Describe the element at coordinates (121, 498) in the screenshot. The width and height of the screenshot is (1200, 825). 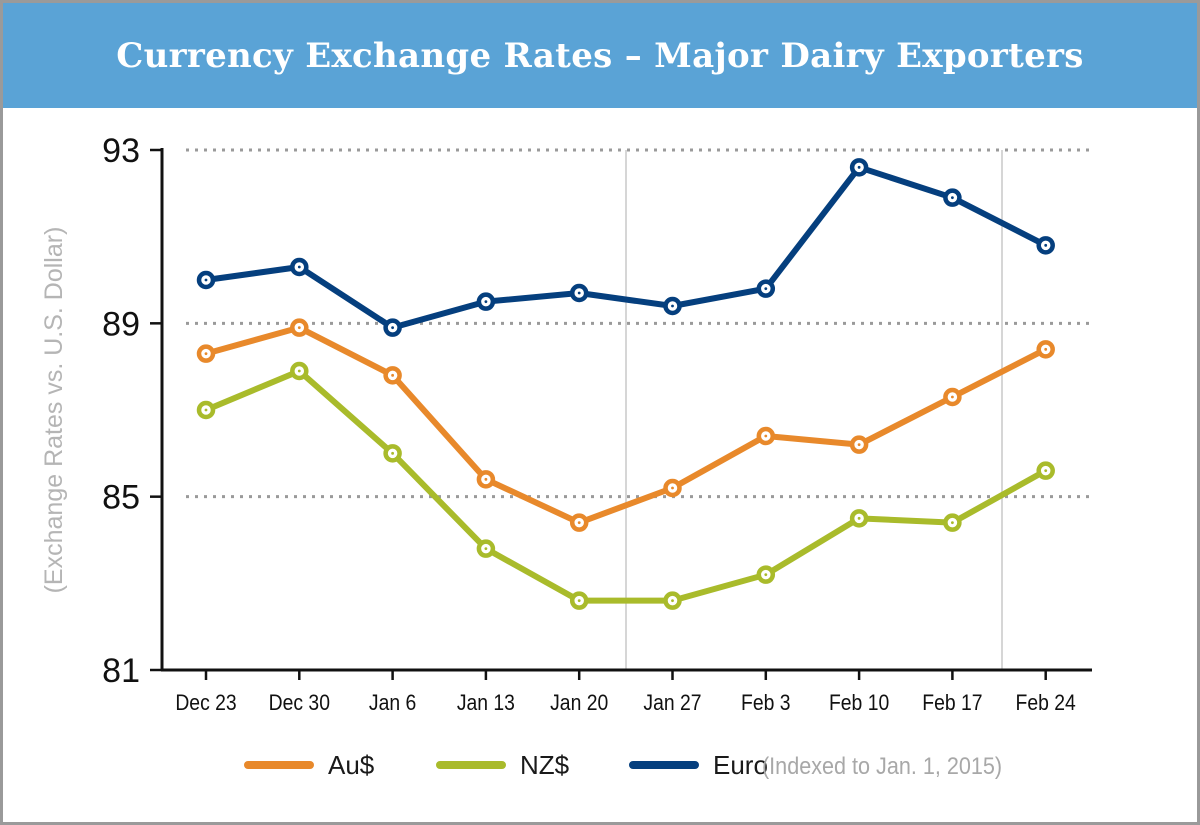
I see `y-tick-label: 85` at that location.